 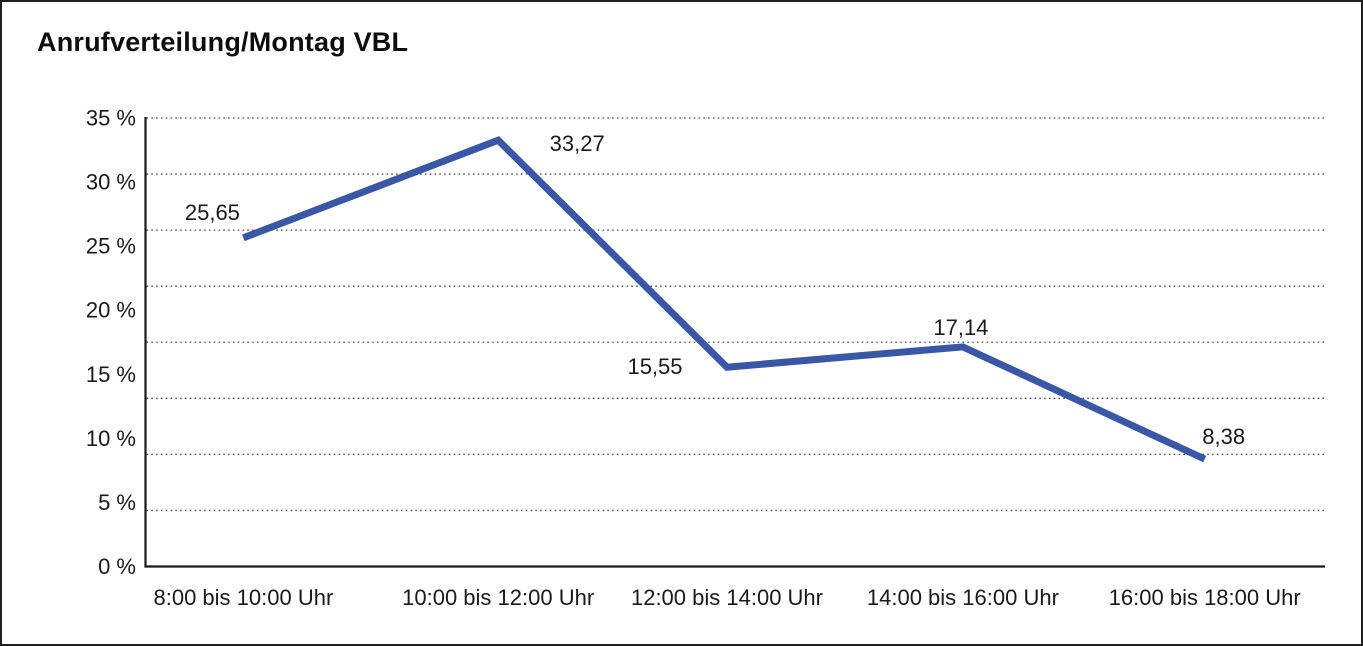 I want to click on y-tick-label: 10 %, so click(x=111, y=438).